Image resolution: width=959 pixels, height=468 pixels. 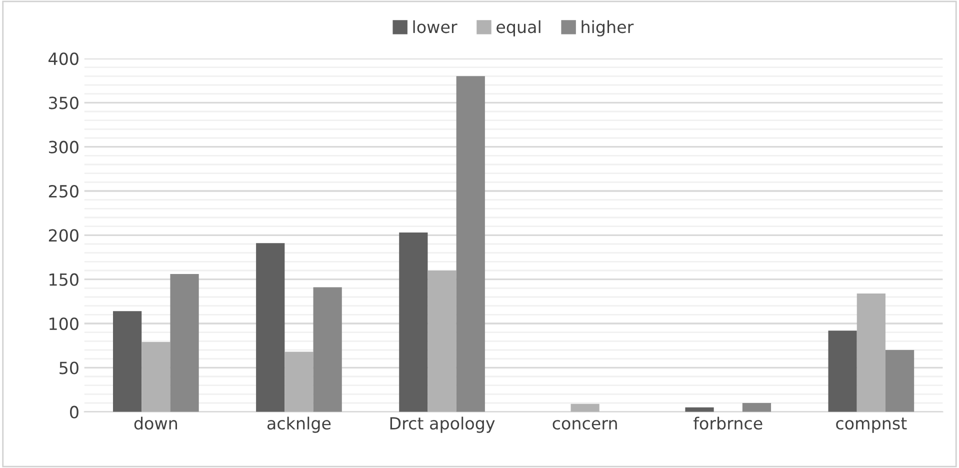 I want to click on legend-label: lower, so click(x=435, y=27).